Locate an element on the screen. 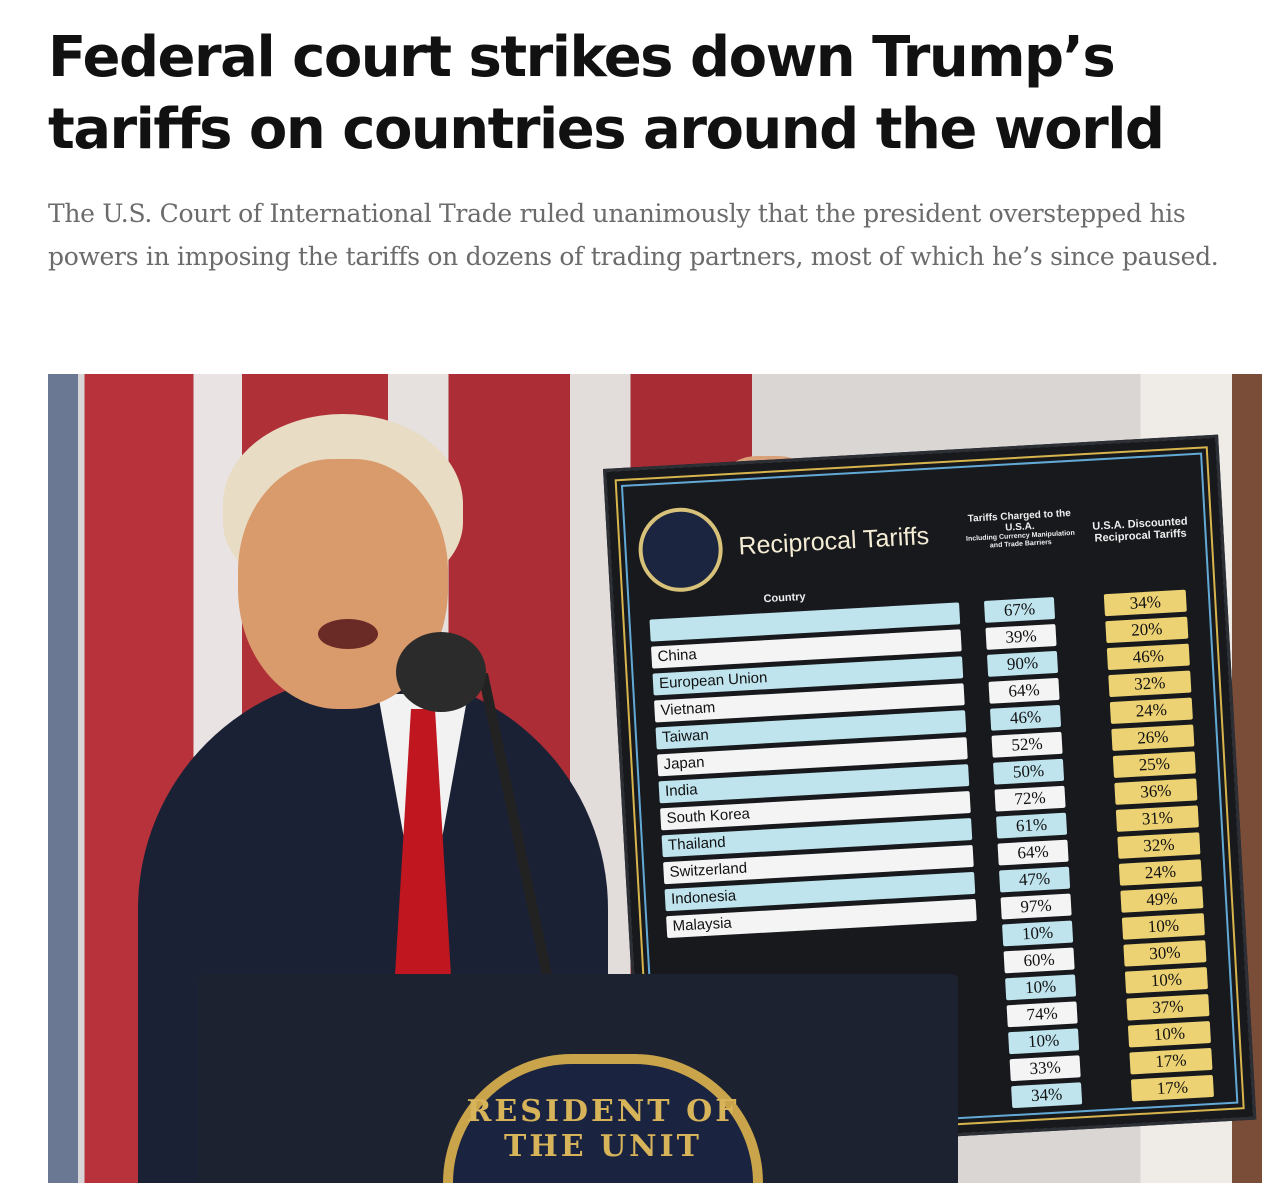  speaker-mouth is located at coordinates (348, 634).